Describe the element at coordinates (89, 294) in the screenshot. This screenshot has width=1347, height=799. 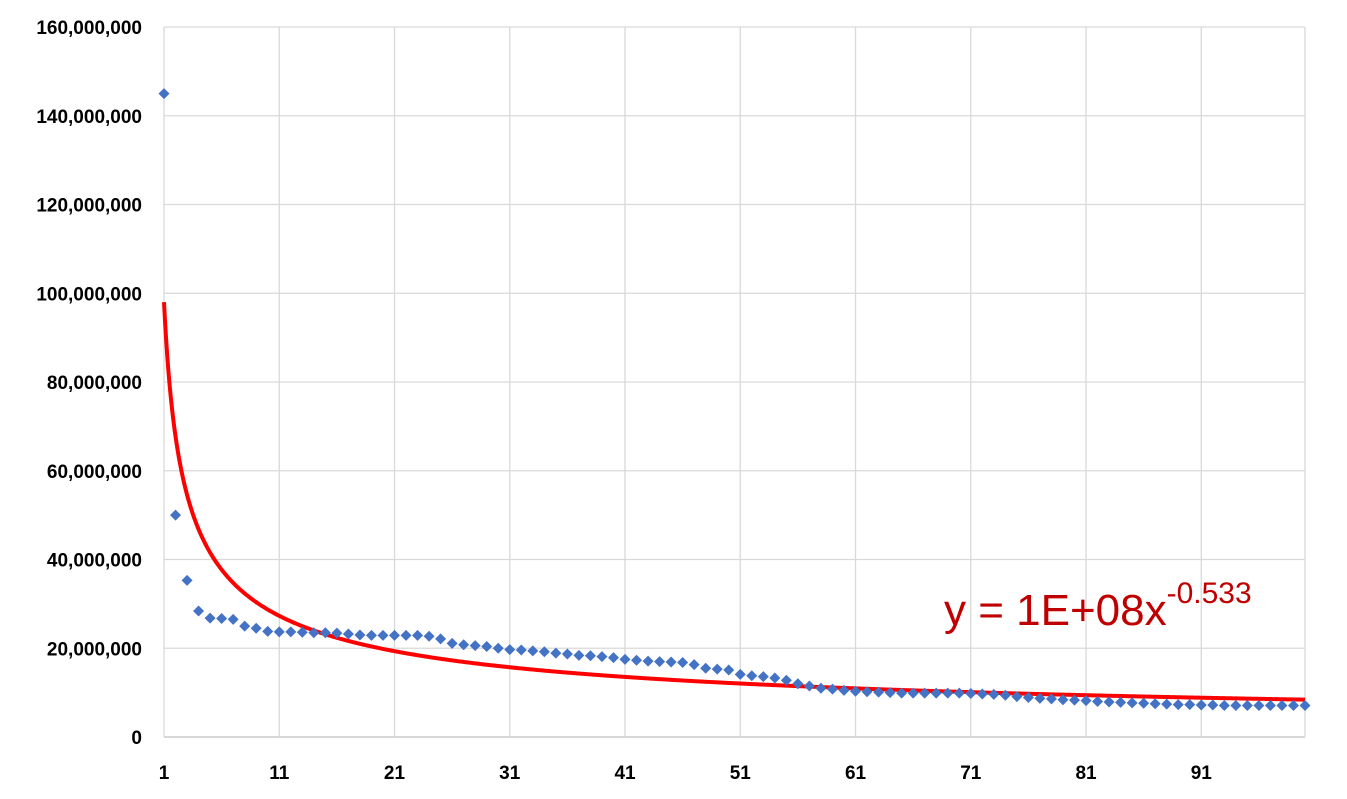
I see `y-tick-label: 100,000,000` at that location.